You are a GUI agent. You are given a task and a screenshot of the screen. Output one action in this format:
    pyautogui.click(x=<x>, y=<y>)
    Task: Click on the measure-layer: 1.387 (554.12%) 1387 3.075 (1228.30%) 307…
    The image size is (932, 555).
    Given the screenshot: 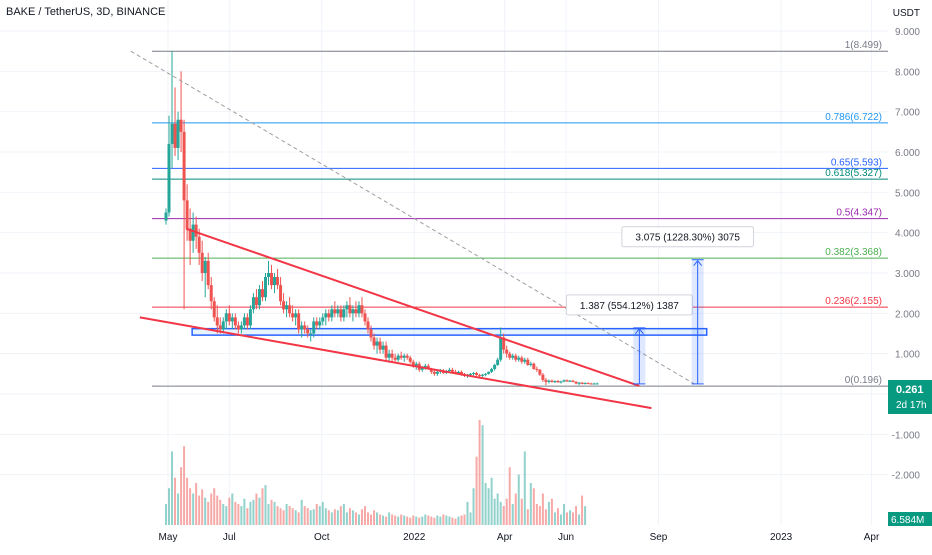 What is the action you would take?
    pyautogui.click(x=659, y=305)
    